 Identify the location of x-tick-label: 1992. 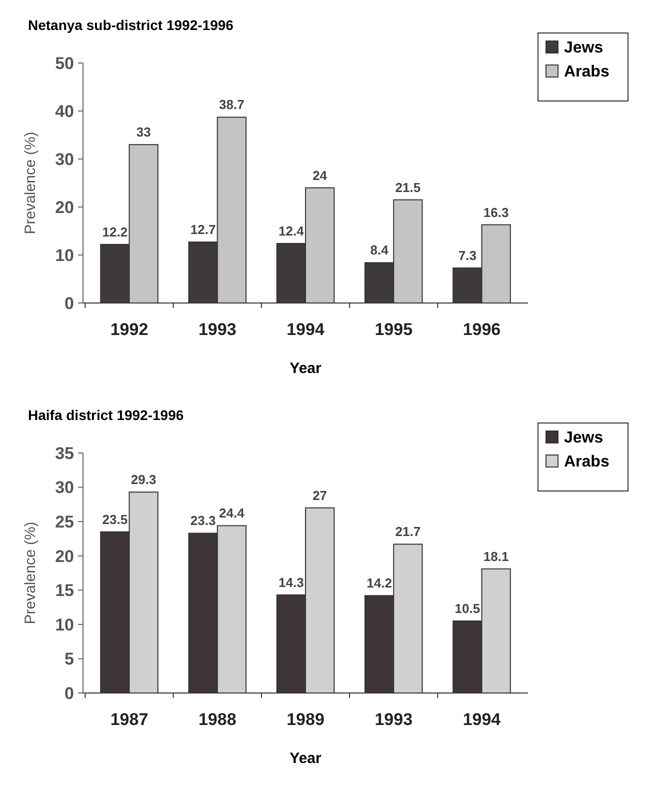
(129, 329).